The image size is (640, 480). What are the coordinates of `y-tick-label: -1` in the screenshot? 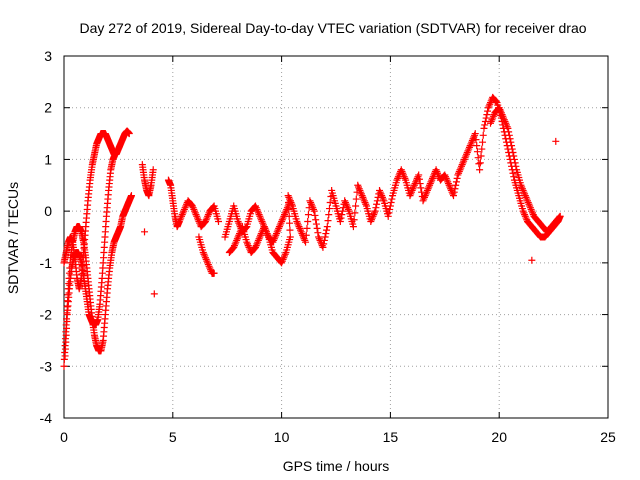 It's located at (46, 263).